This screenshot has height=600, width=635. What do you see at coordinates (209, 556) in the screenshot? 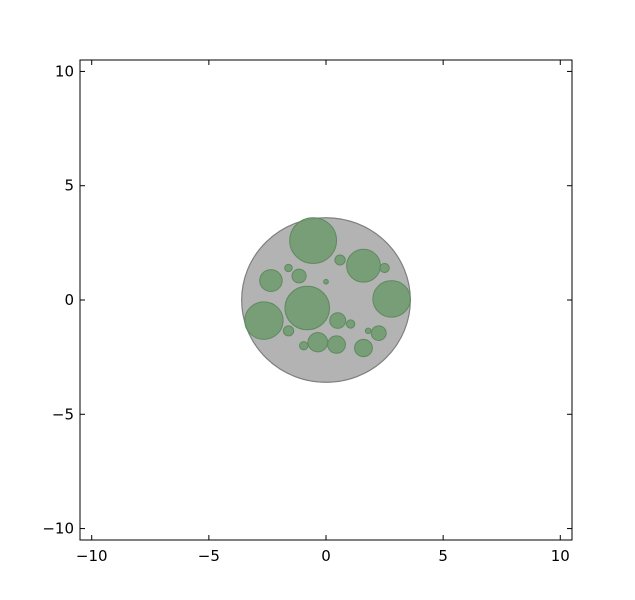
I see `x-tick-label: −5` at bounding box center [209, 556].